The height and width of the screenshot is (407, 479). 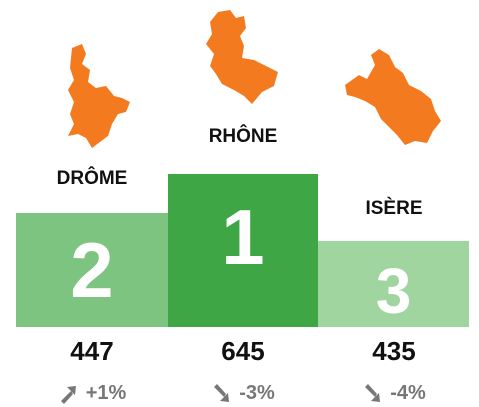 What do you see at coordinates (68, 394) in the screenshot?
I see `arrow-up` at bounding box center [68, 394].